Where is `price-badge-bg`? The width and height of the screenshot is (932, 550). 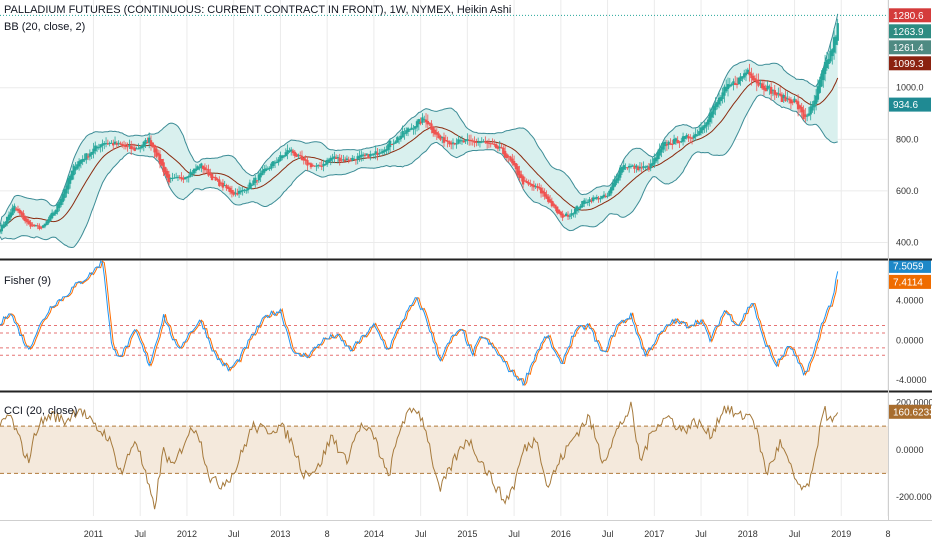 price-badge-bg is located at coordinates (910, 63).